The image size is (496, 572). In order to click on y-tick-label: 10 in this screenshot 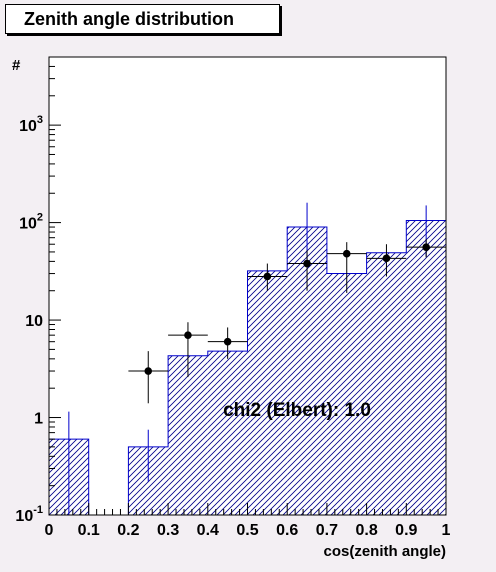, I will do `click(34, 321)`.